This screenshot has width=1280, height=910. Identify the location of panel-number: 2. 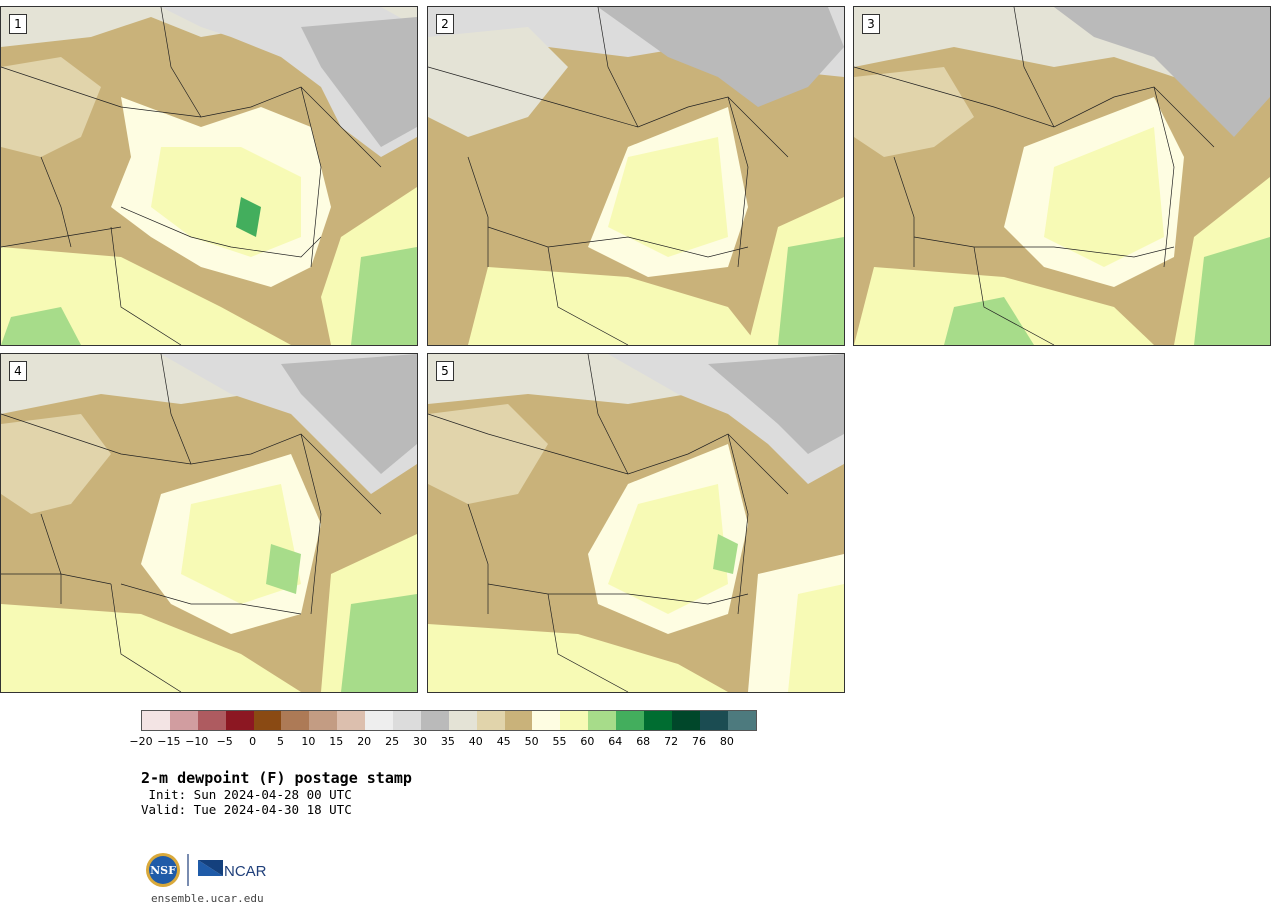
(445, 24).